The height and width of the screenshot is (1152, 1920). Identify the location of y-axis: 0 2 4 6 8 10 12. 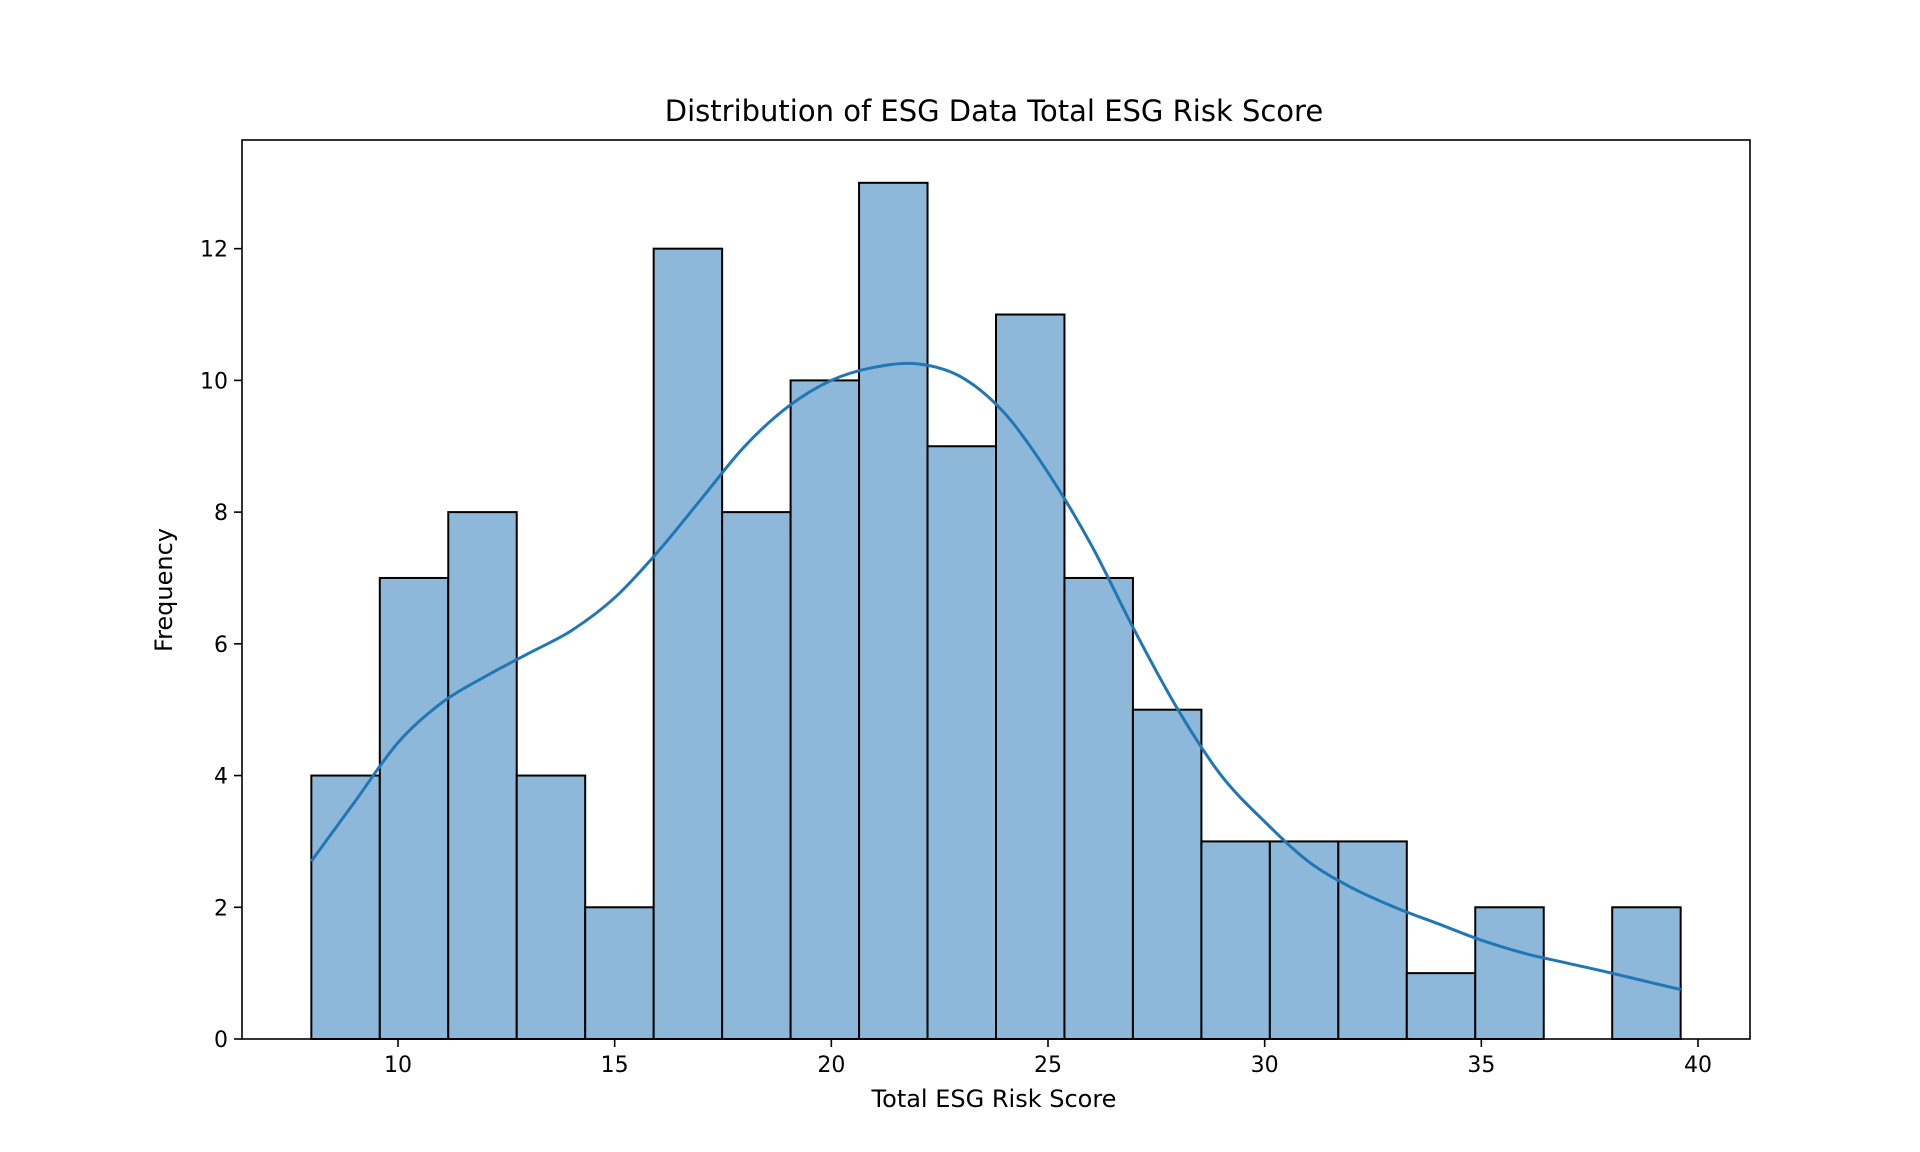
(221, 645).